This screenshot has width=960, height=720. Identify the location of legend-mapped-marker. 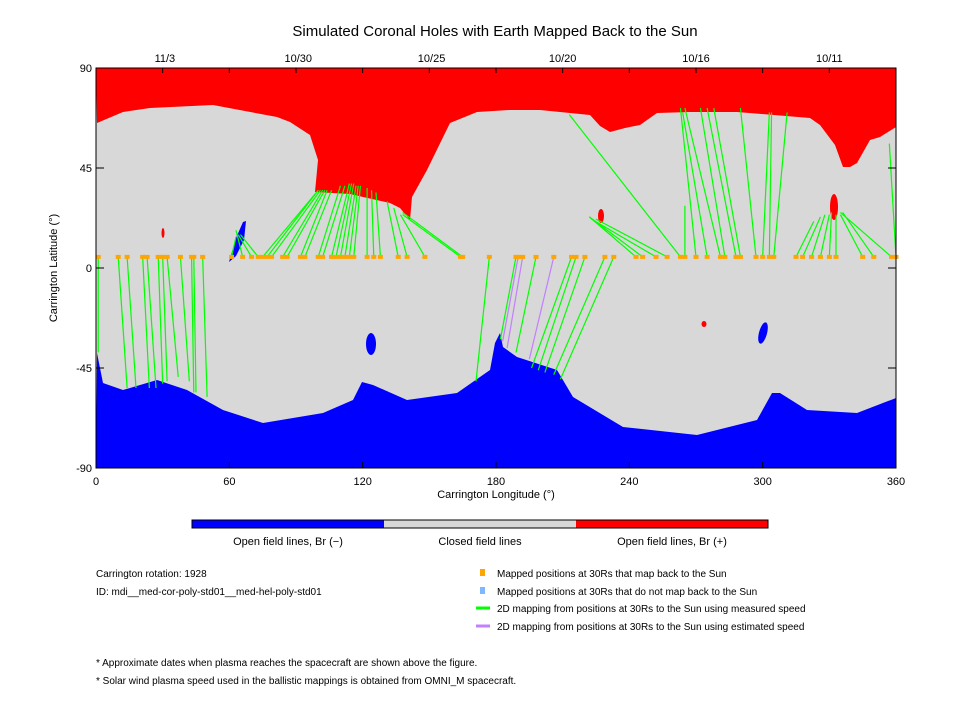
(482, 572).